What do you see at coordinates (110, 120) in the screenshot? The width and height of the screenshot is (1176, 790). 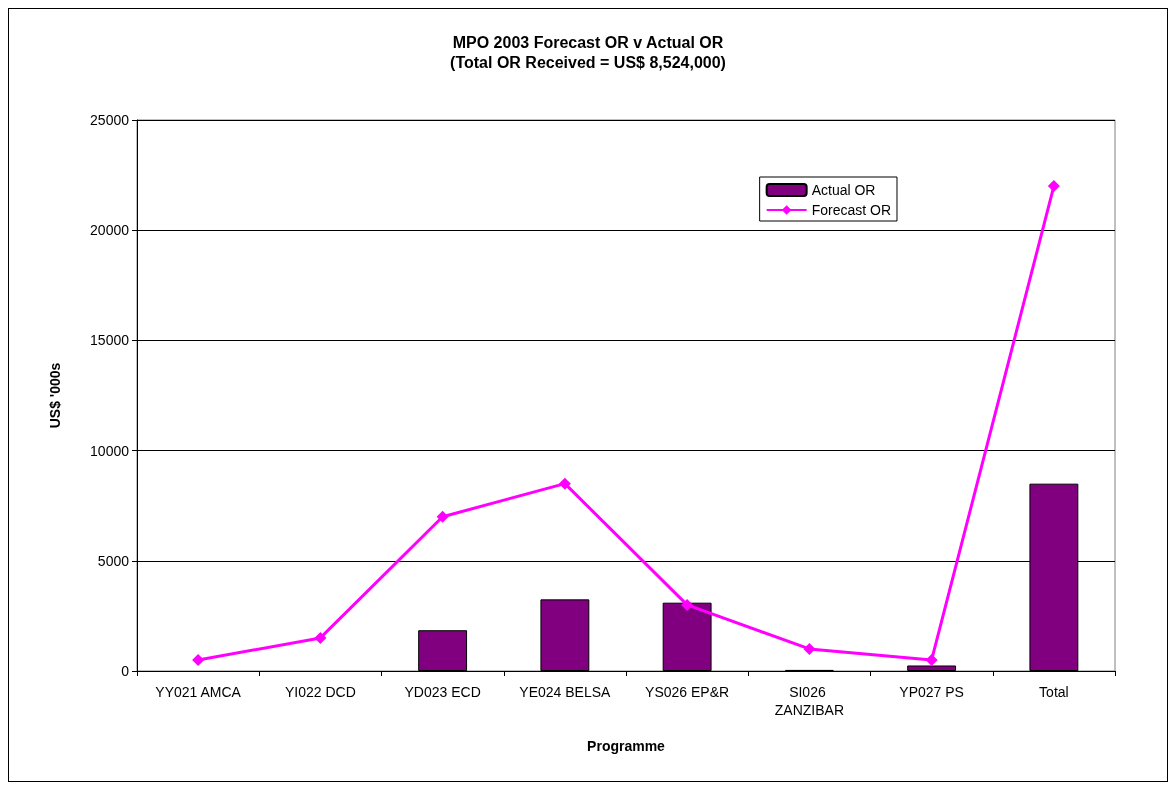 I see `y-tick-label: 25000` at bounding box center [110, 120].